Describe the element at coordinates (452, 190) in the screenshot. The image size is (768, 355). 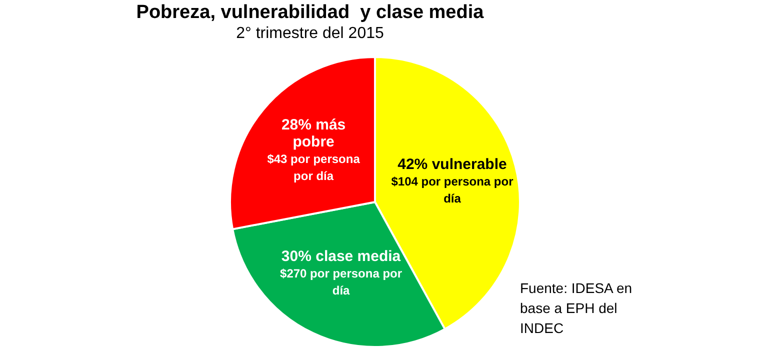
I see `text: $104 por persona por día` at that location.